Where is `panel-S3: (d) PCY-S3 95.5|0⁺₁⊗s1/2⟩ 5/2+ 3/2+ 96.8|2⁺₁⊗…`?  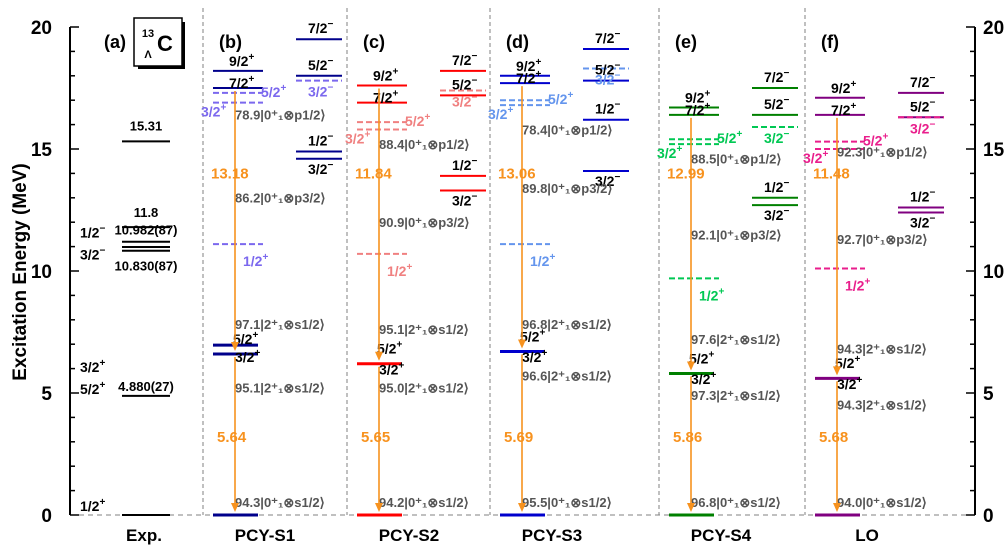 panel-S3: (d) PCY-S3 95.5|0⁺₁⊗s1/2⟩ 5/2+ 3/2+ 96.8|2⁺₁⊗… is located at coordinates (558, 287).